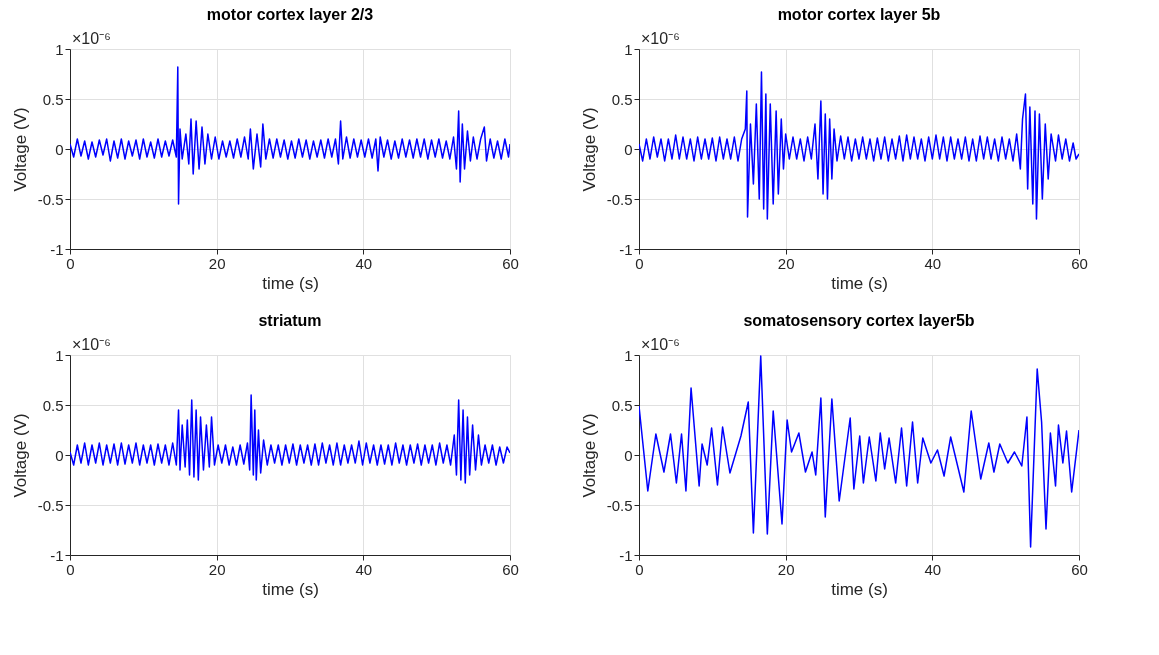  Describe the element at coordinates (290, 14) in the screenshot. I see `chart-title: motor cortex layer 2/3` at that location.